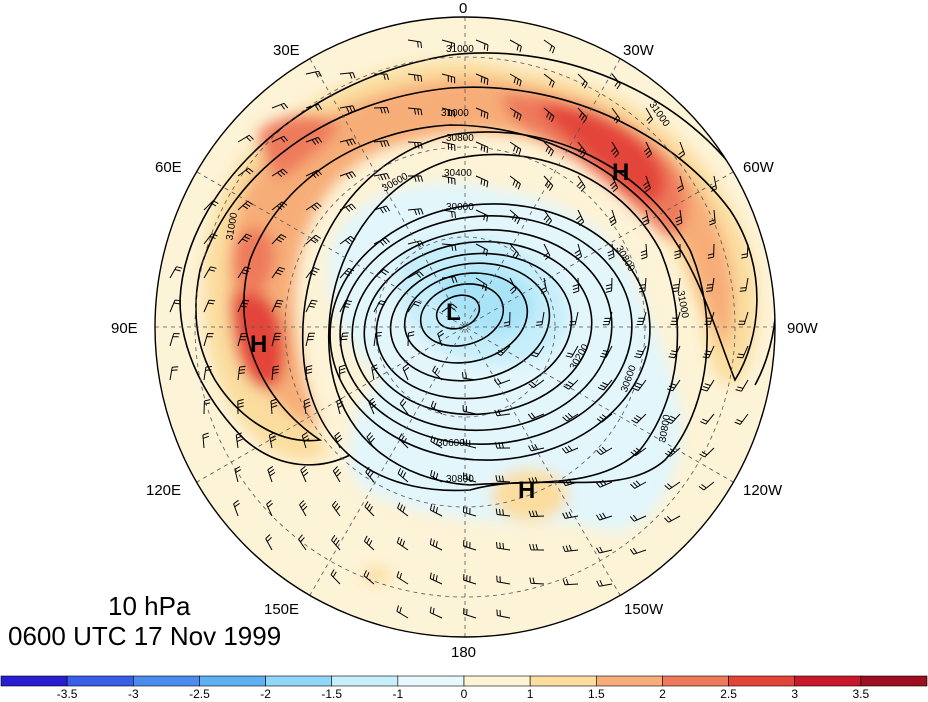 This screenshot has width=928, height=702. I want to click on lon-label-90e: 90E, so click(124, 328).